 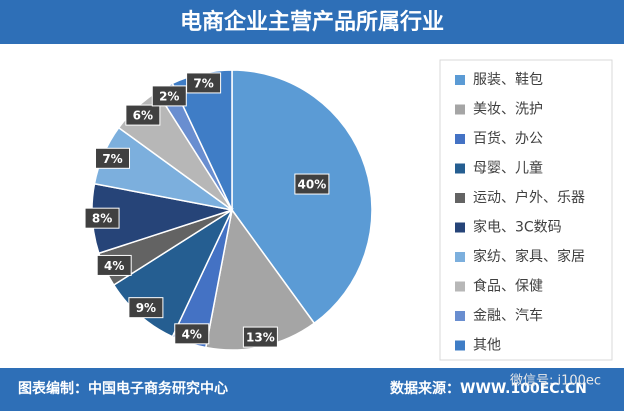 What do you see at coordinates (302, 197) in the screenshot?
I see `pie-slice` at bounding box center [302, 197].